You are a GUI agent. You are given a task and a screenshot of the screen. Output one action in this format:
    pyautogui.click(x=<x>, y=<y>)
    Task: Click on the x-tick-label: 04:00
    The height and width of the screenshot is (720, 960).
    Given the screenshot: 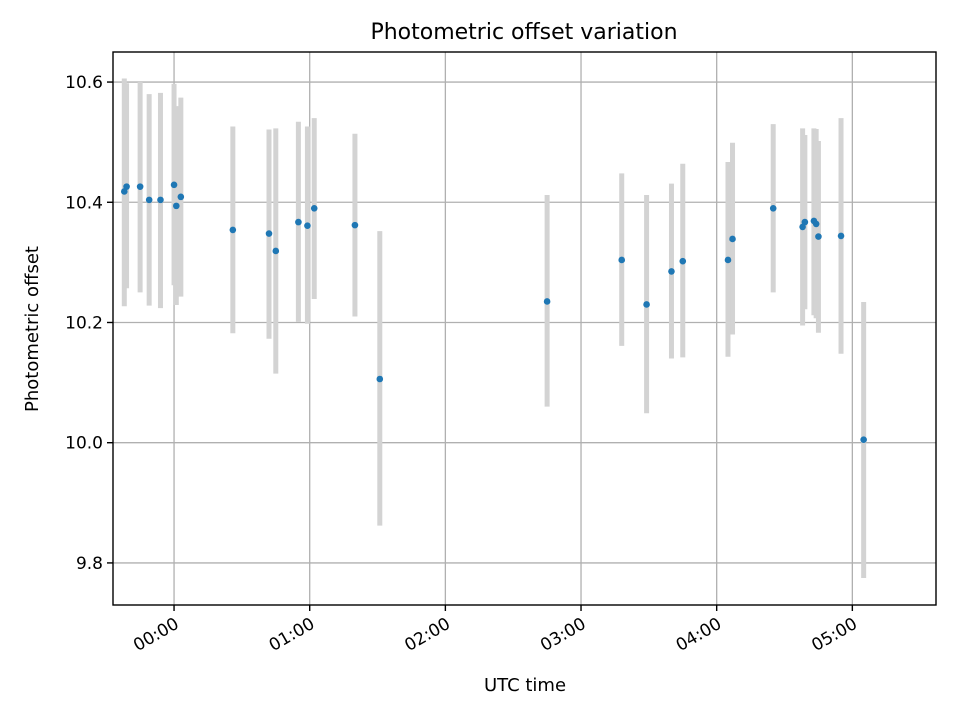 What is the action you would take?
    pyautogui.click(x=699, y=635)
    